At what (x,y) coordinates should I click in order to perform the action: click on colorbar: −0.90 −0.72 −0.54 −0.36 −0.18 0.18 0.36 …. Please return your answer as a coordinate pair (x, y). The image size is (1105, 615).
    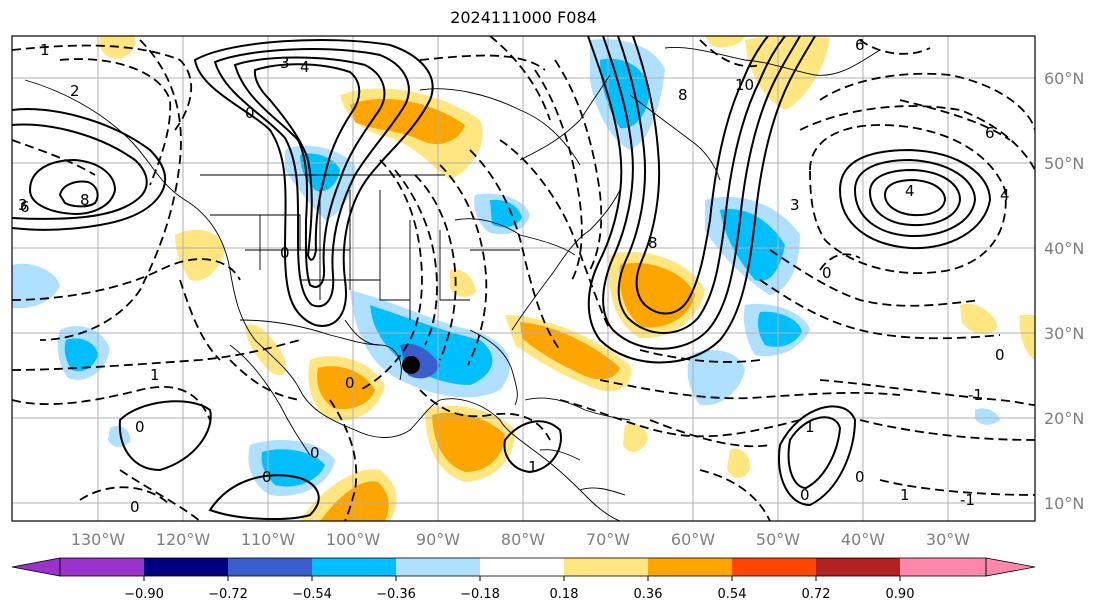
    Looking at the image, I should click on (523, 579).